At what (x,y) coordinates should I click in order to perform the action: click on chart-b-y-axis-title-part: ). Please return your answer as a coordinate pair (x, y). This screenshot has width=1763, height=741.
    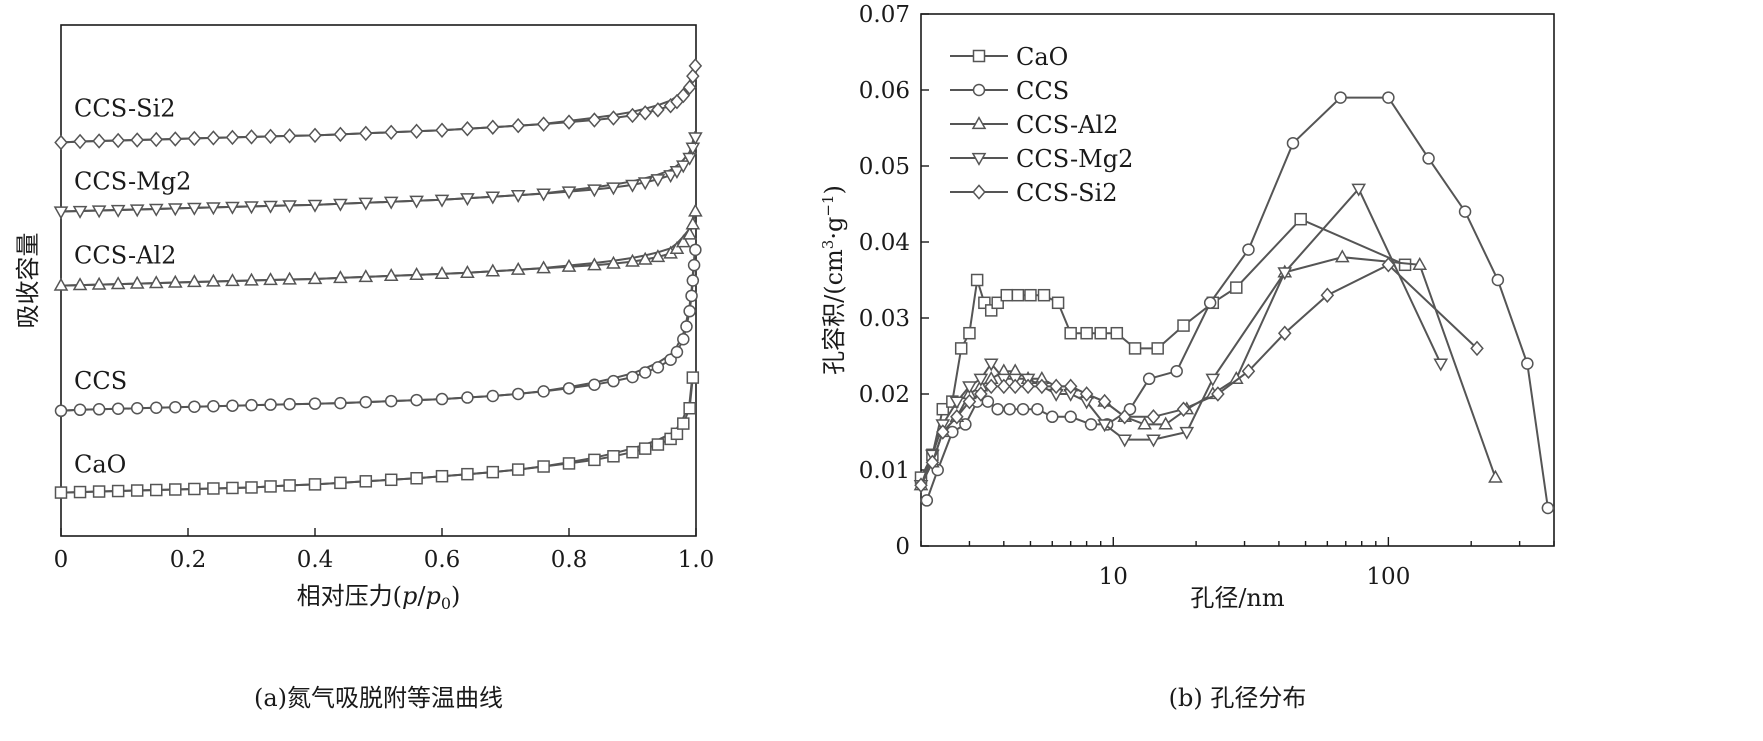
    Looking at the image, I should click on (834, 189).